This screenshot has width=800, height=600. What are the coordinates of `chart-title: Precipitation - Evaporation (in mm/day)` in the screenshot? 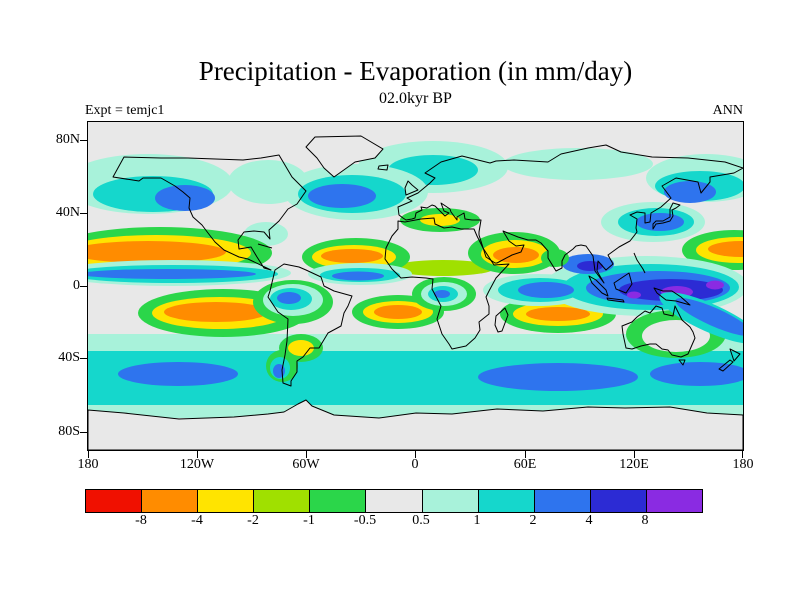 It's located at (415, 71).